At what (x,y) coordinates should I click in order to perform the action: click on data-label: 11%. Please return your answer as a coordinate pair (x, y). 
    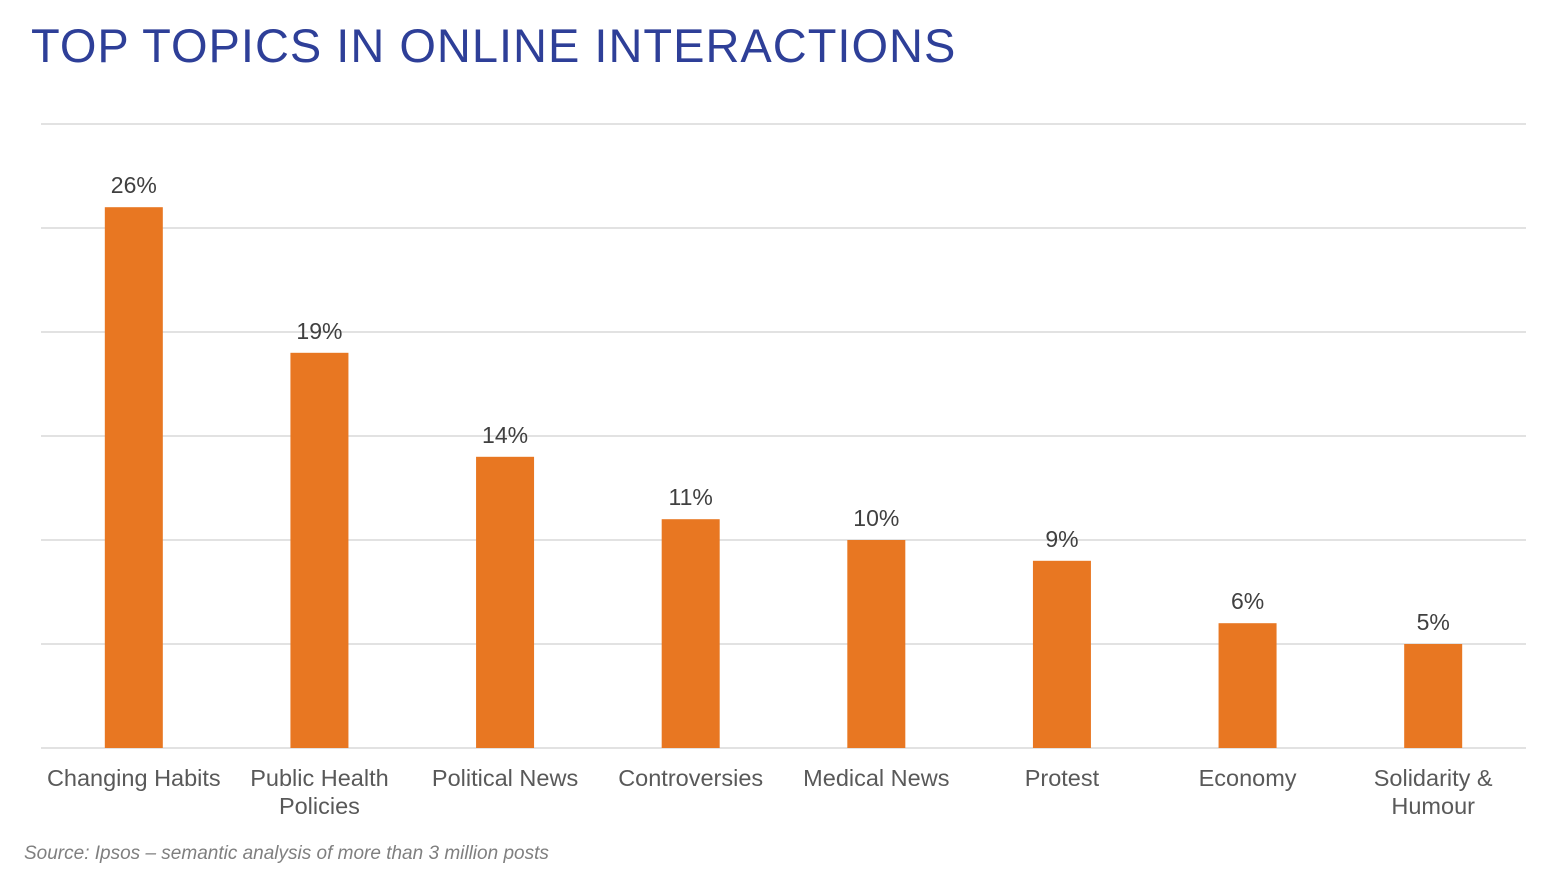
    Looking at the image, I should click on (691, 497).